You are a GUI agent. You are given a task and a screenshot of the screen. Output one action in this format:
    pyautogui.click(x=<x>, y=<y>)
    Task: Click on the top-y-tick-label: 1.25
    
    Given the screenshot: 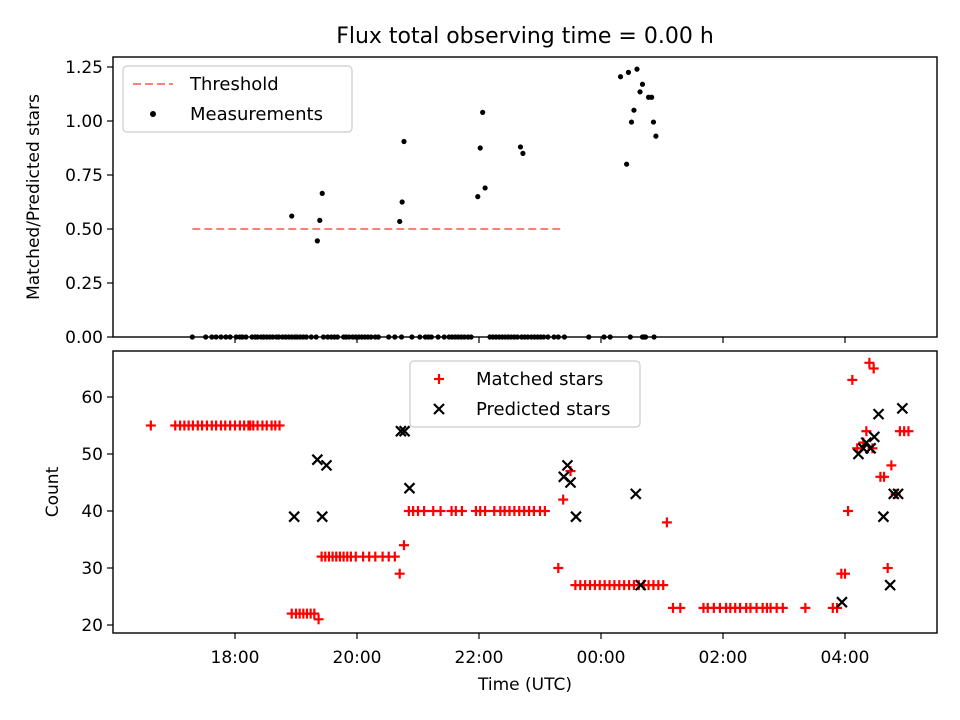 What is the action you would take?
    pyautogui.click(x=84, y=68)
    